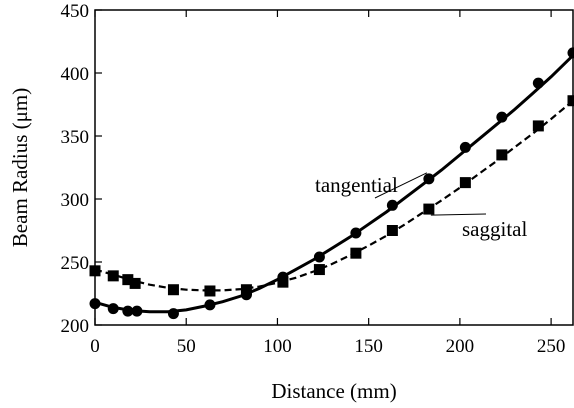 The width and height of the screenshot is (574, 408). What do you see at coordinates (356, 185) in the screenshot?
I see `annotation-tangential: tangential` at bounding box center [356, 185].